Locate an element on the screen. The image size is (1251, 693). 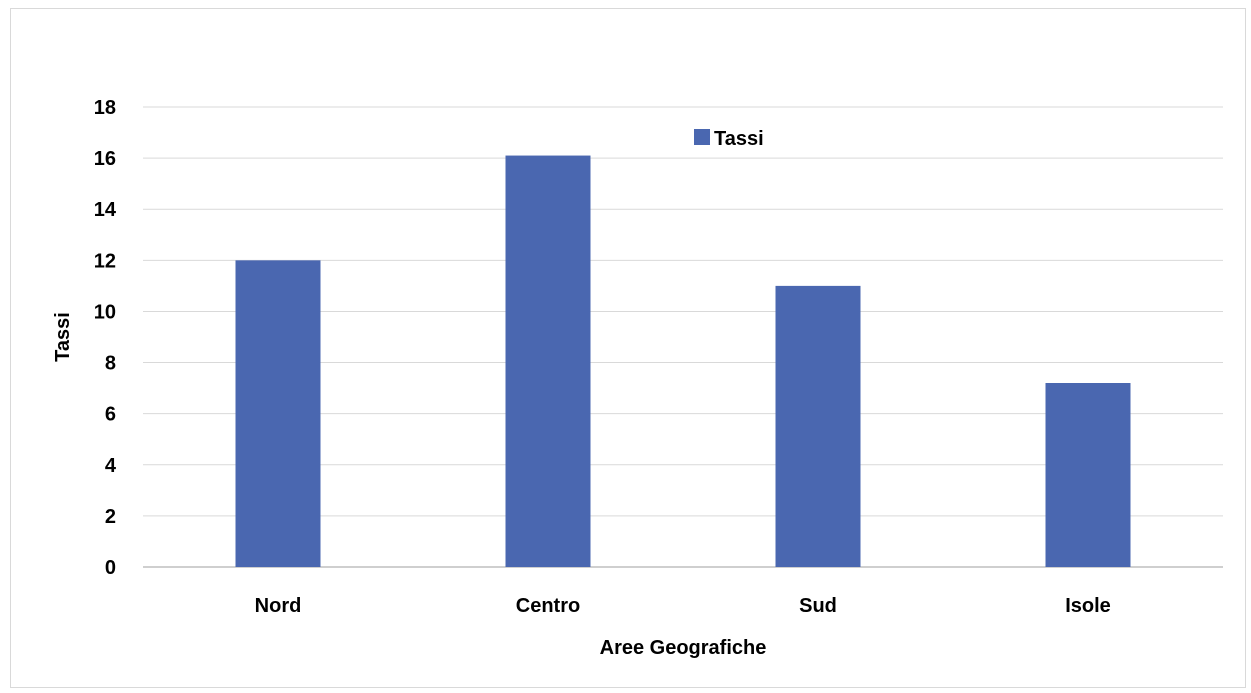
y-tick-label: 8 is located at coordinates (110, 364).